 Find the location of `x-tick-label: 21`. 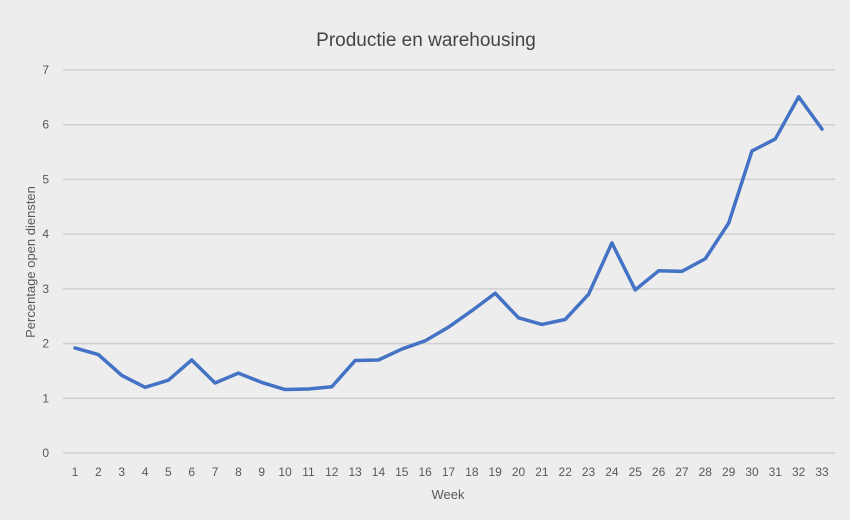

x-tick-label: 21 is located at coordinates (542, 472).